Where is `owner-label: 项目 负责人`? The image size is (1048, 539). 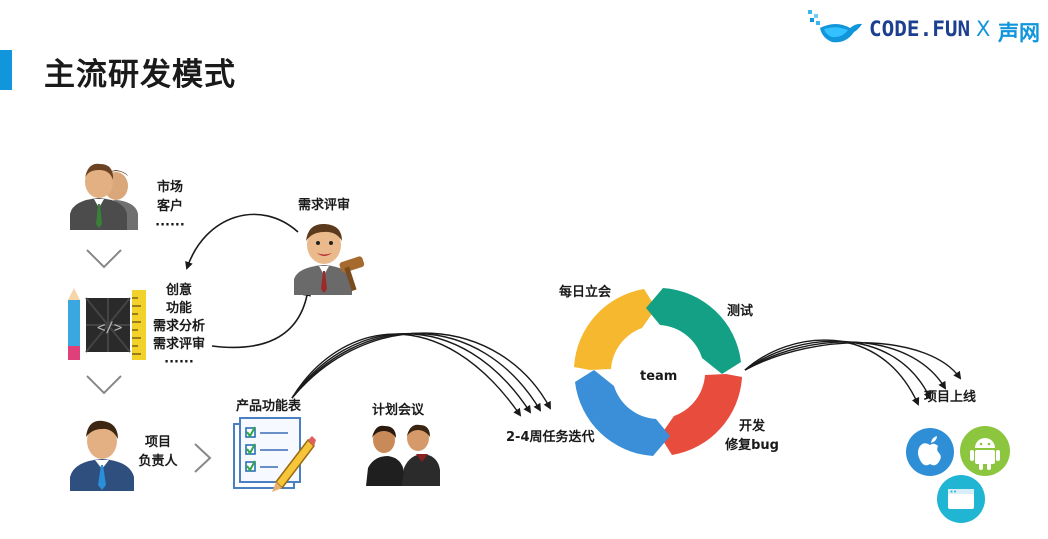
owner-label: 项目 负责人 is located at coordinates (158, 452).